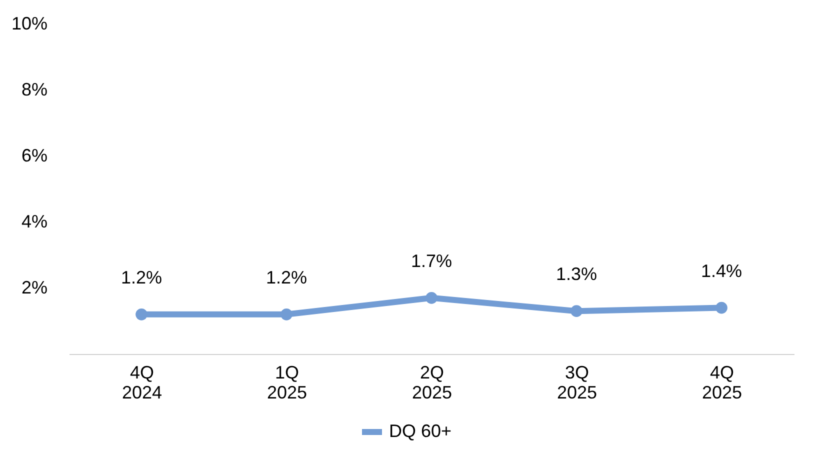 Image resolution: width=815 pixels, height=461 pixels. Describe the element at coordinates (34, 288) in the screenshot. I see `y-tick-label: 2%` at that location.